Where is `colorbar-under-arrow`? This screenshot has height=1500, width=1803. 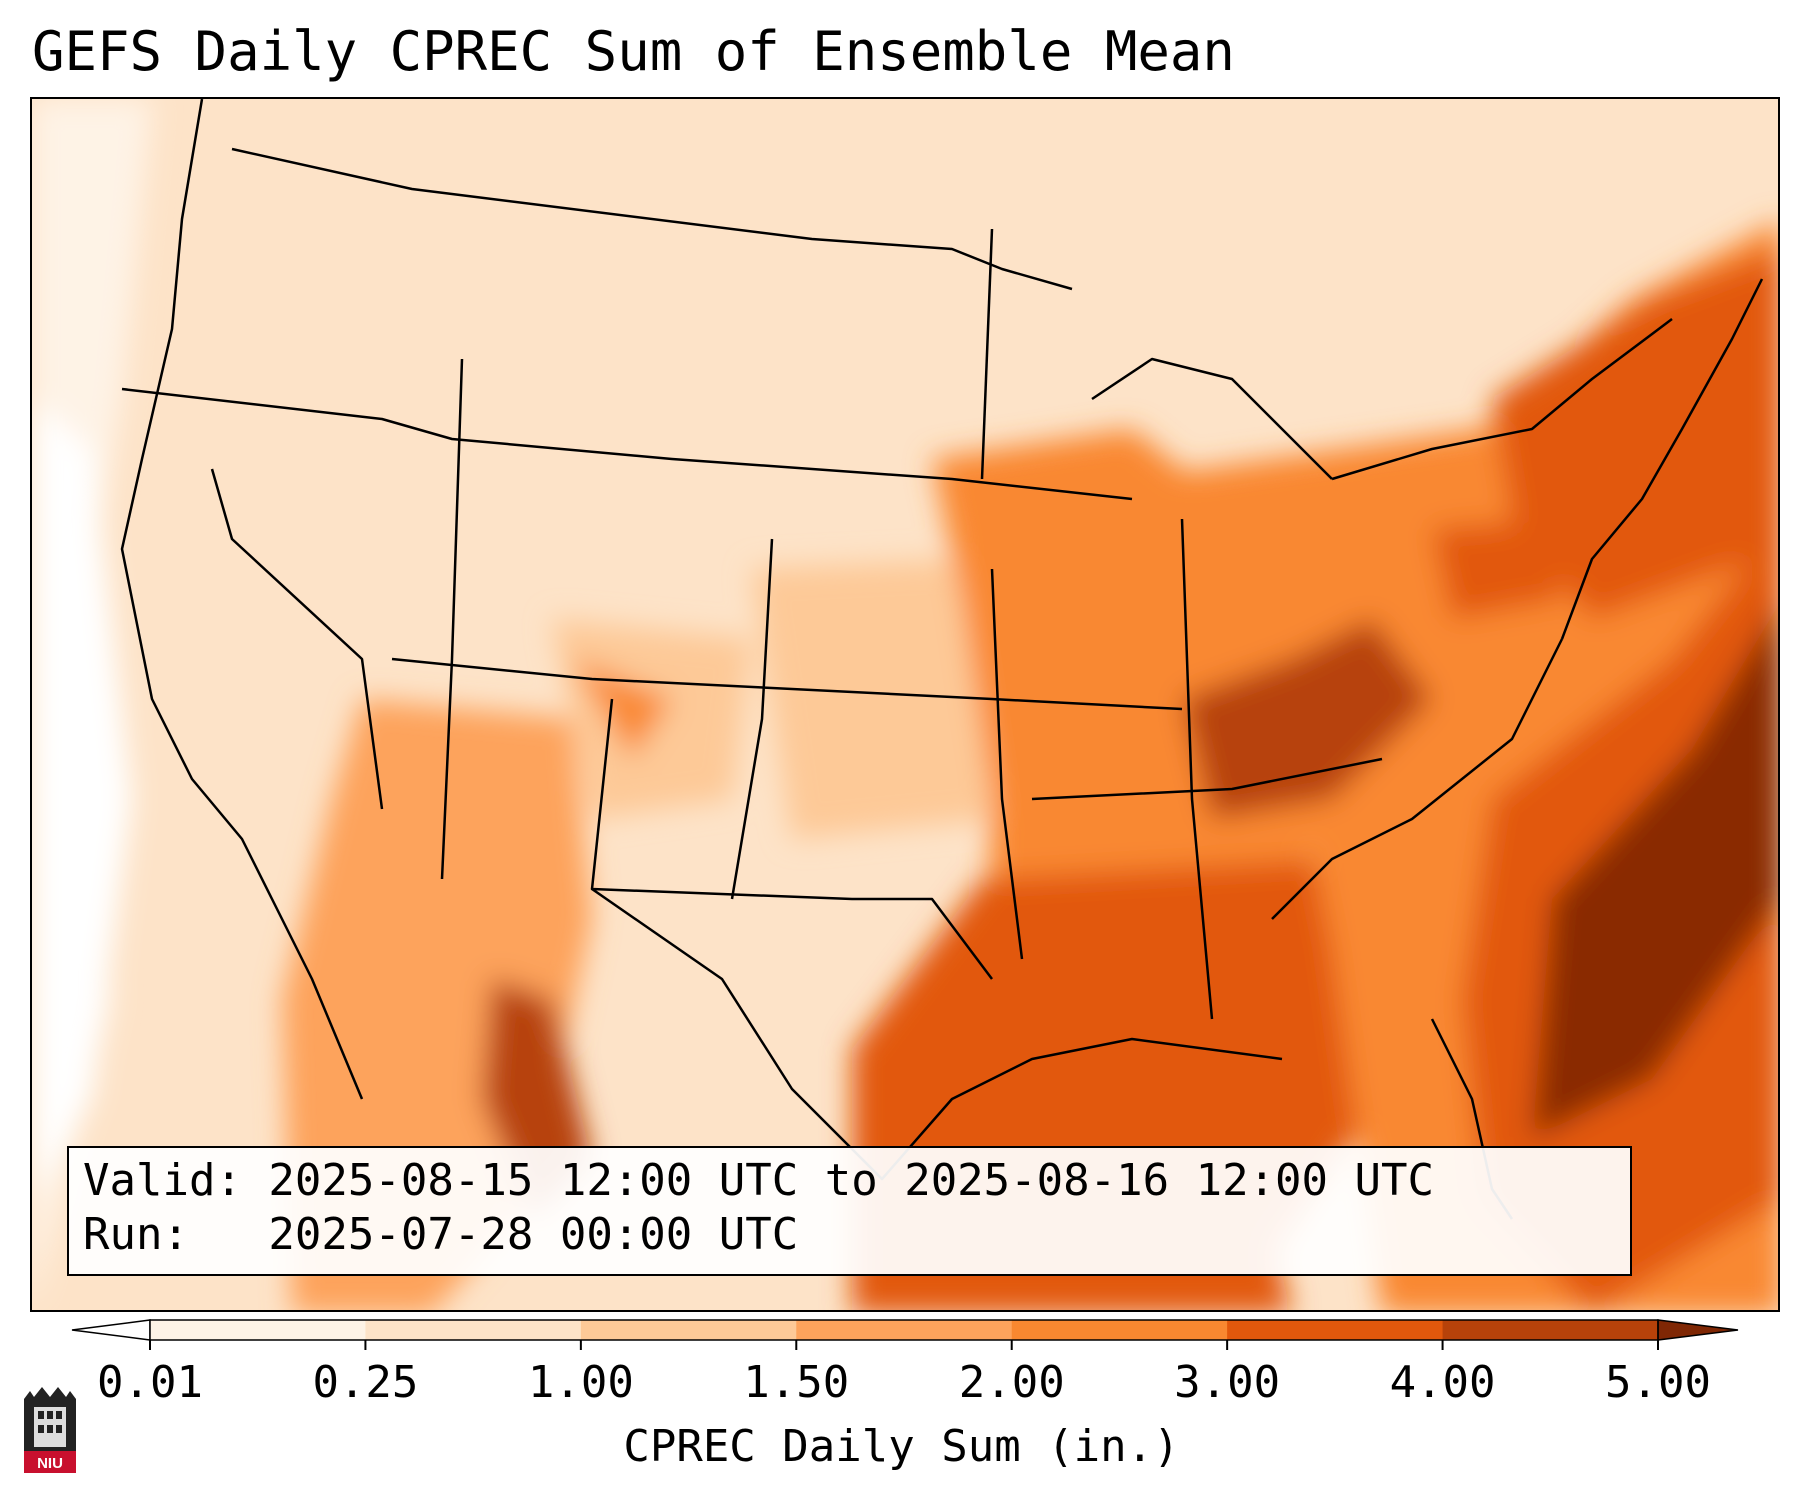 colorbar-under-arrow is located at coordinates (111, 1330).